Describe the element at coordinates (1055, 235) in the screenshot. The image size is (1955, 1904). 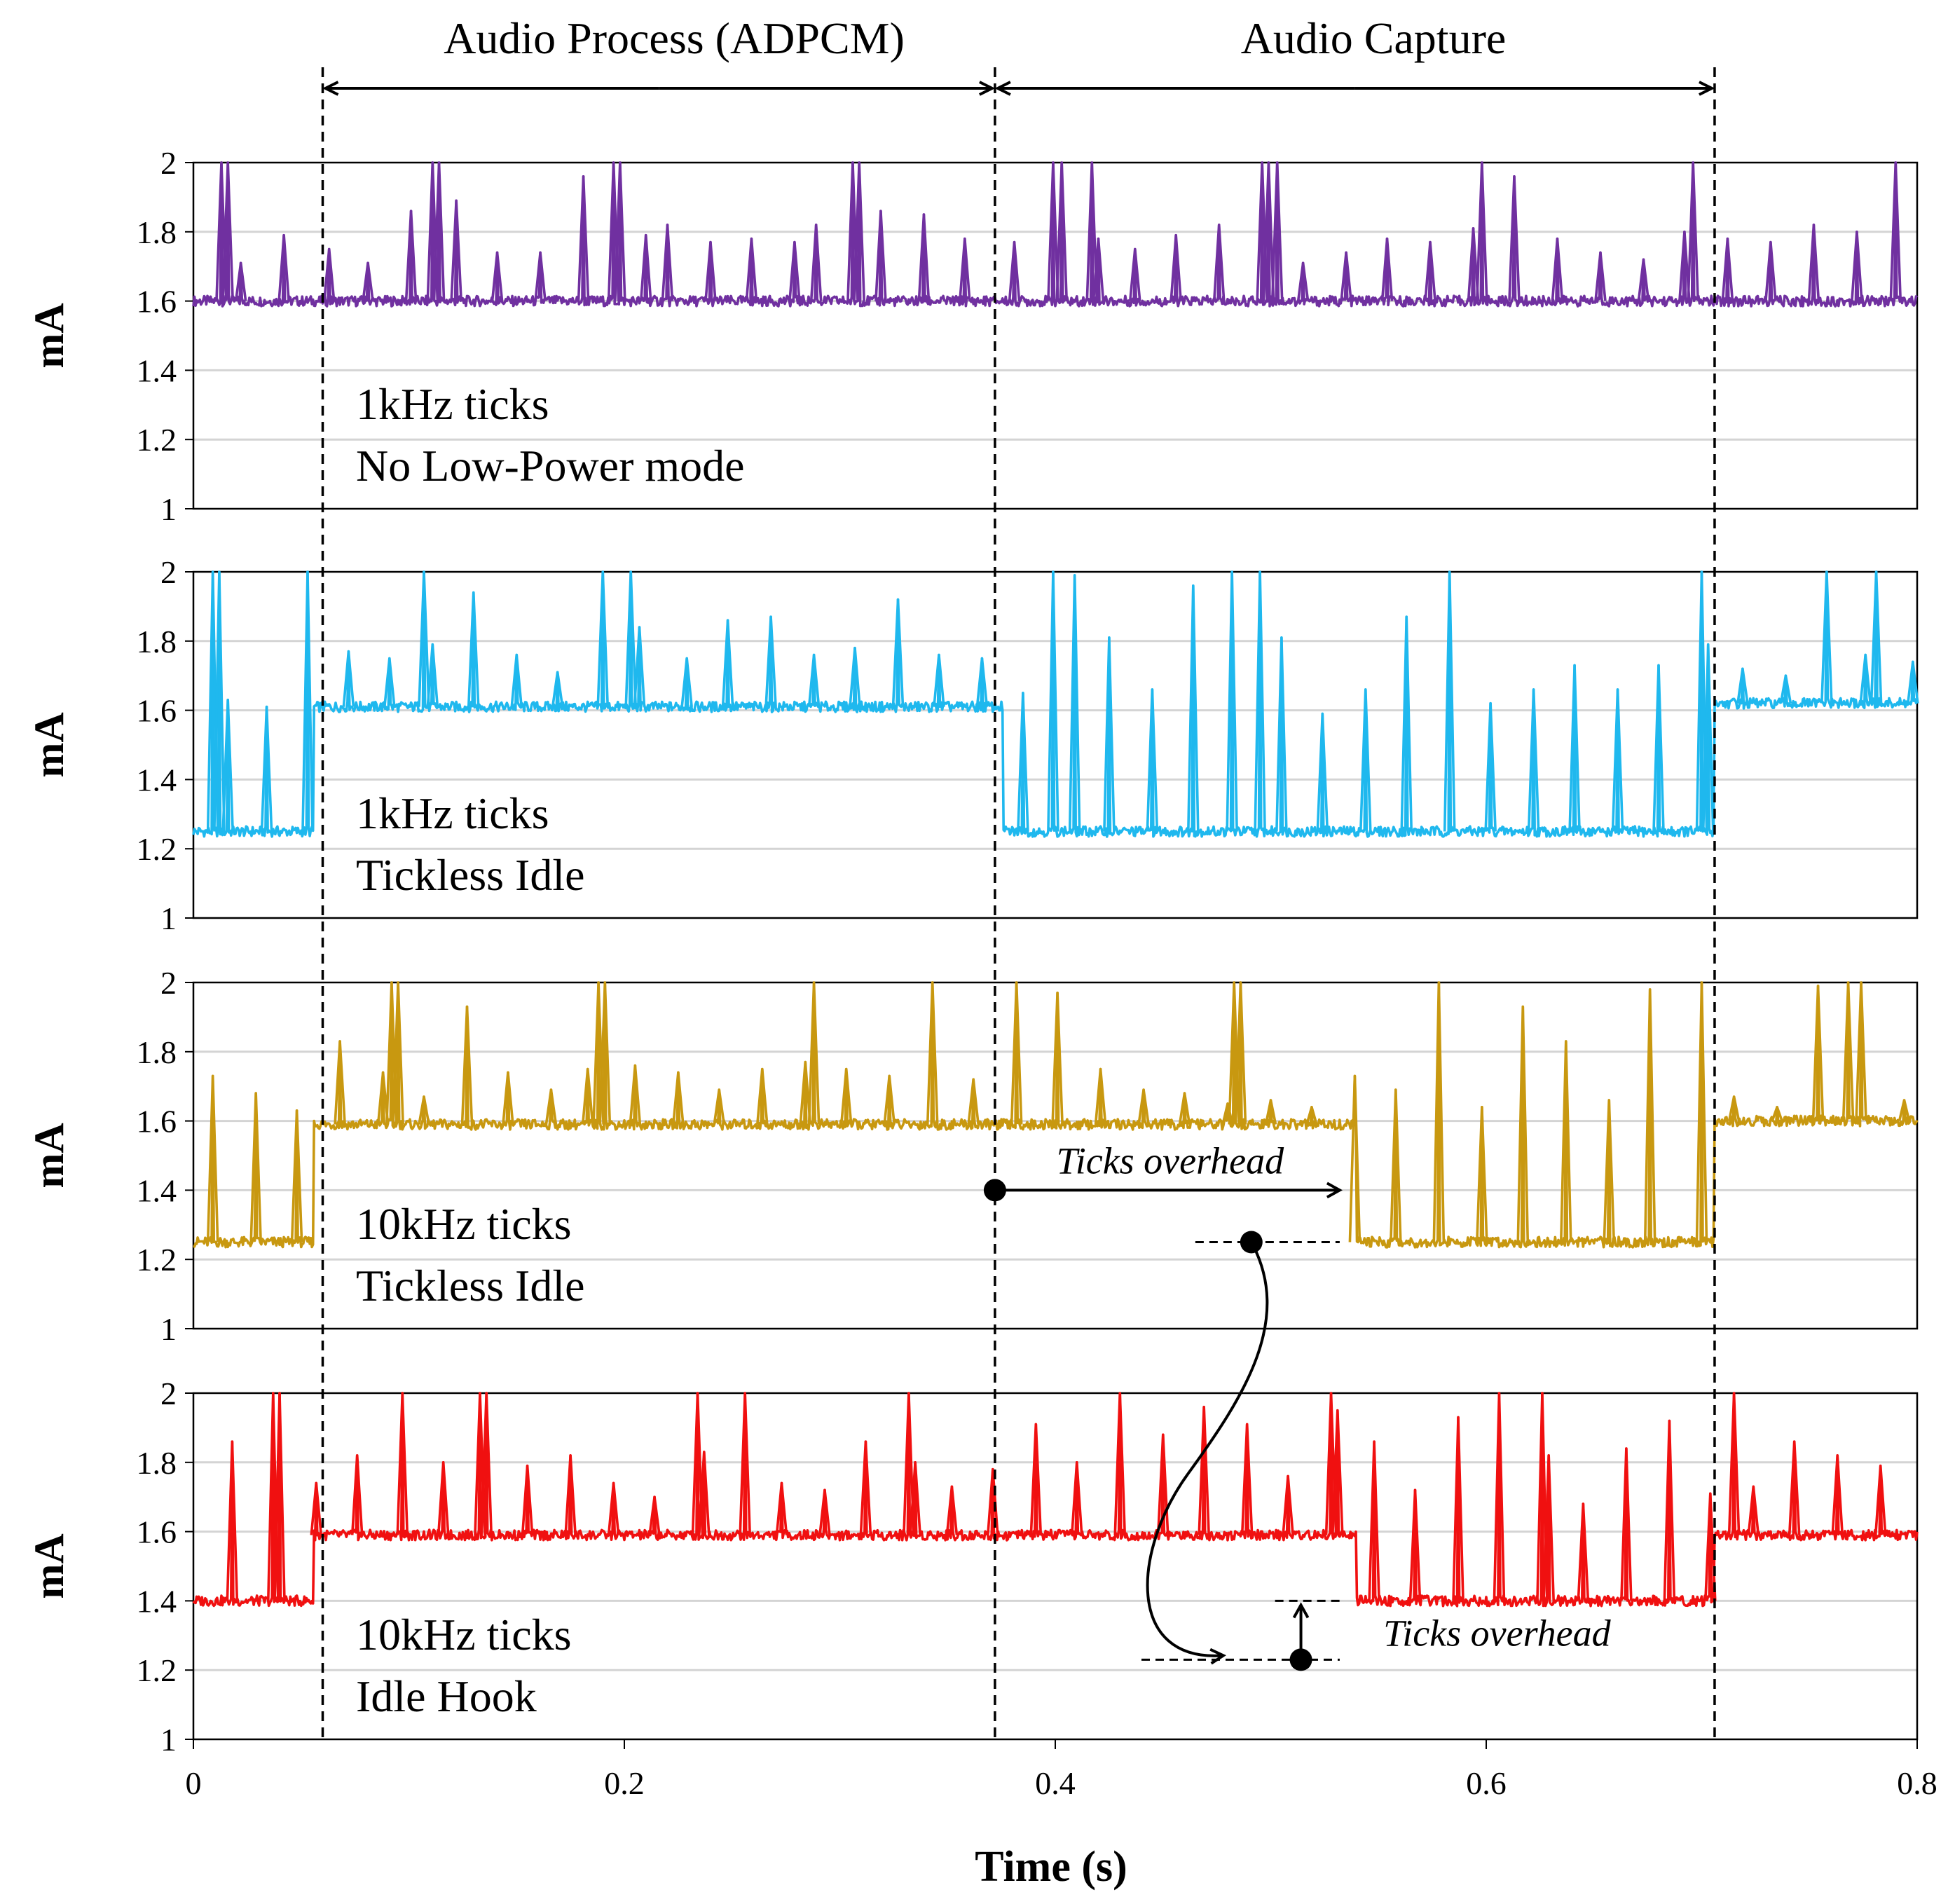
I see `series-line` at that location.